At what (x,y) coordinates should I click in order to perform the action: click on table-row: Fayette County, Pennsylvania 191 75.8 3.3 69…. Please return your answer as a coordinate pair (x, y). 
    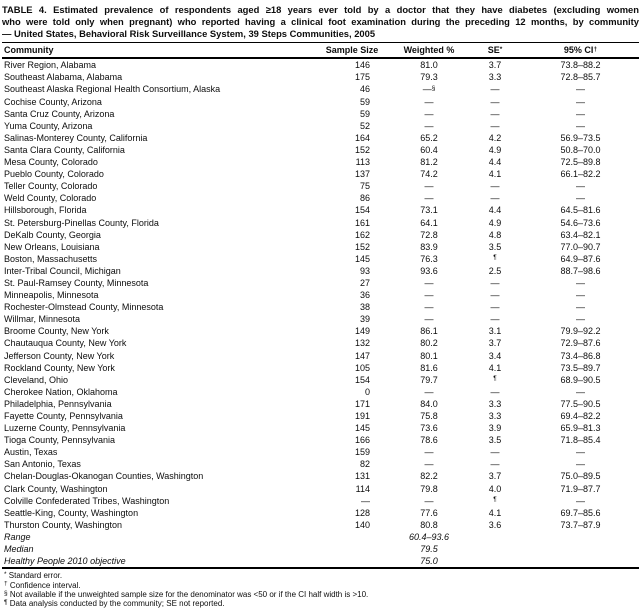
    Looking at the image, I should click on (320, 416).